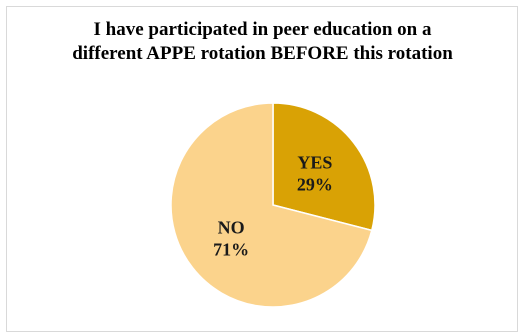 The width and height of the screenshot is (525, 333). Describe the element at coordinates (231, 250) in the screenshot. I see `slice-percent-no: 71%` at that location.